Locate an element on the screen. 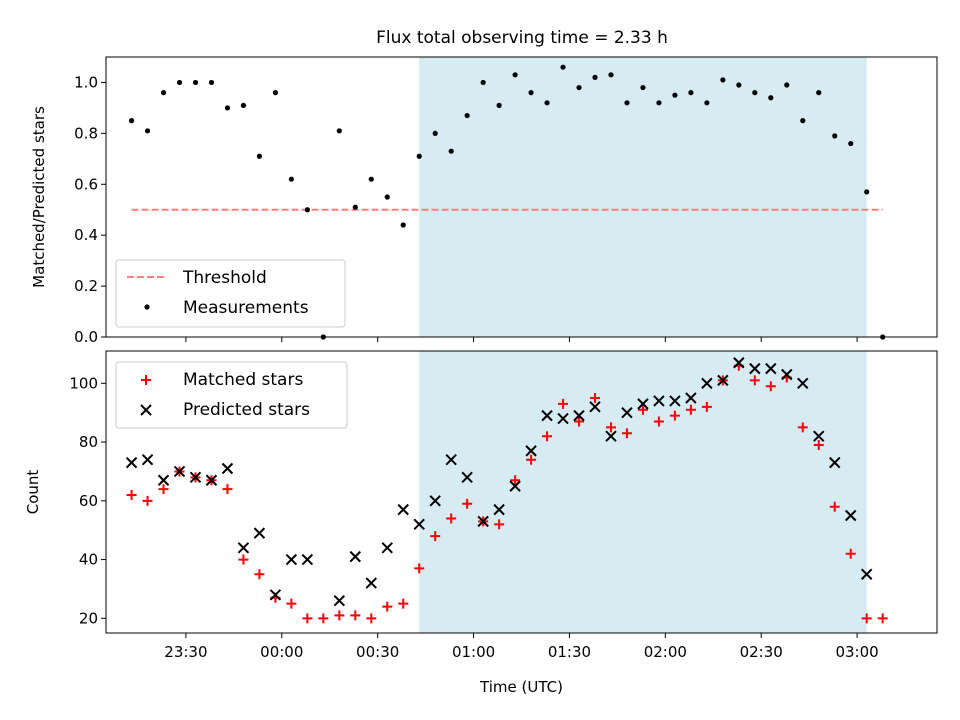  legend-box is located at coordinates (230, 293).